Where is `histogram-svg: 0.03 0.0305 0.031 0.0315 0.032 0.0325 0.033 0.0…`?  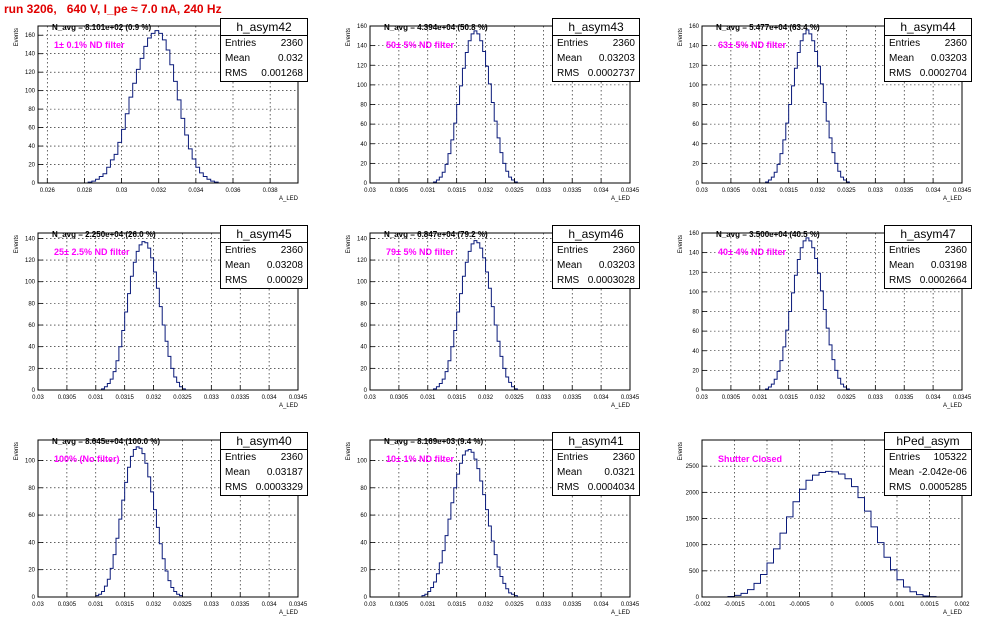
histogram-svg: 0.03 0.0305 0.031 0.0315 0.032 0.0325 0.033 0.0… is located at coordinates (161, 527).